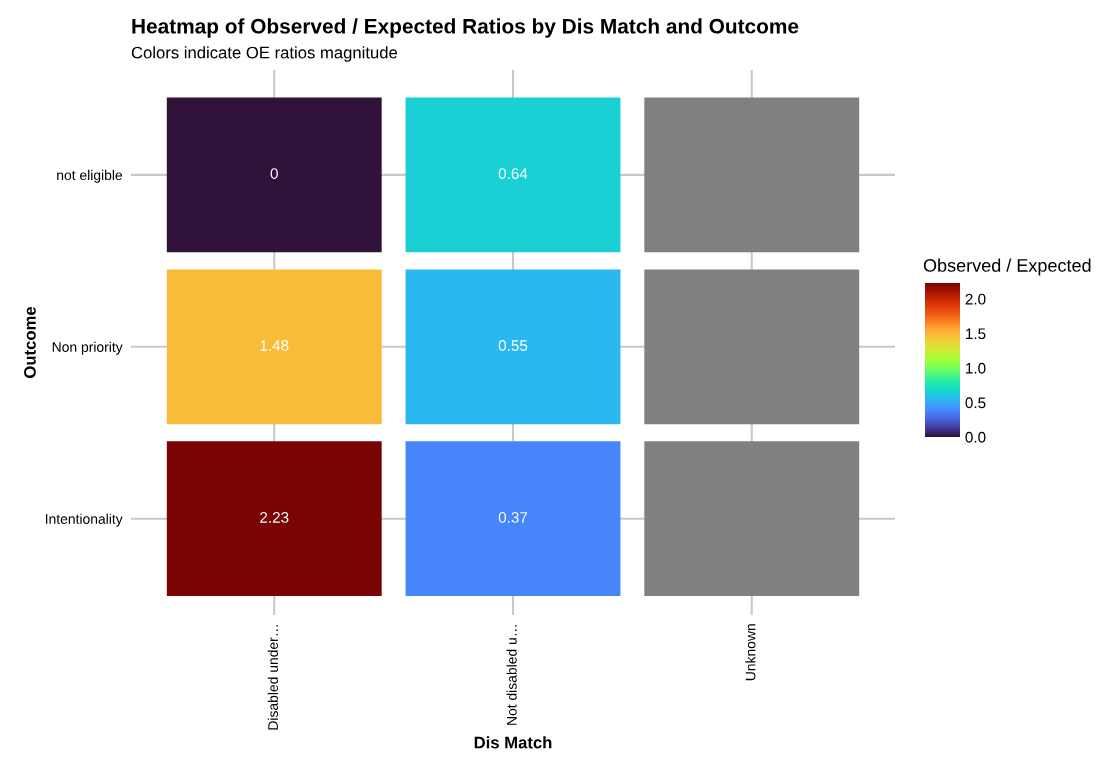  I want to click on color-bar-label: 1.0, so click(976, 368).